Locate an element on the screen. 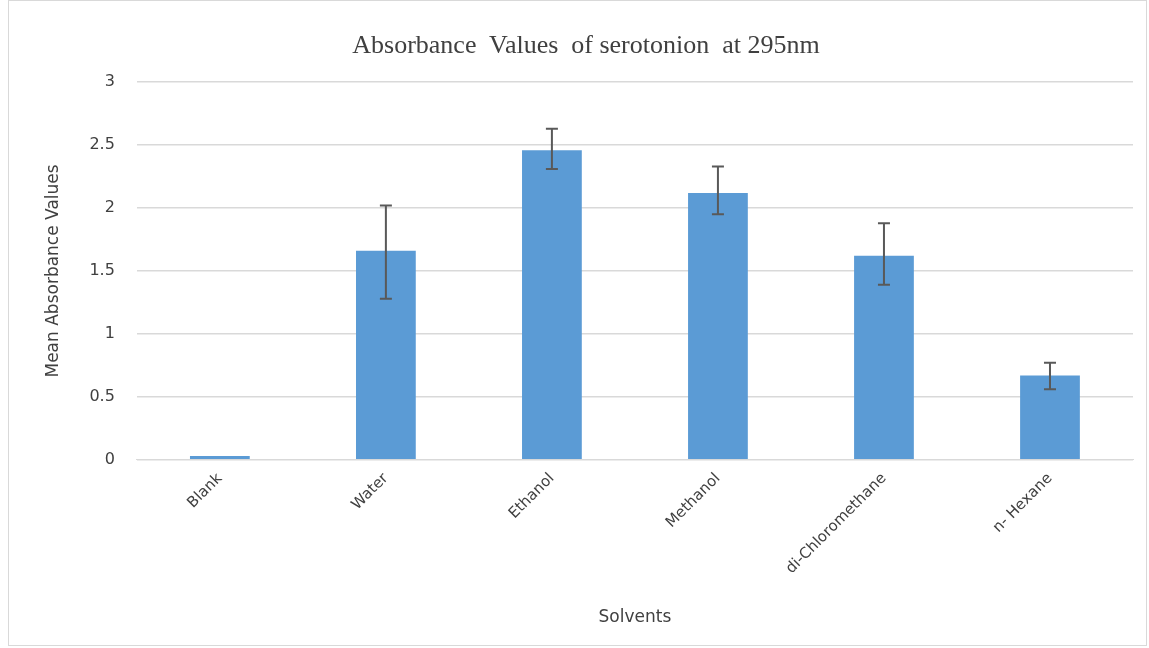 The width and height of the screenshot is (1149, 648). y-tick-label: 1.5 is located at coordinates (102, 270).